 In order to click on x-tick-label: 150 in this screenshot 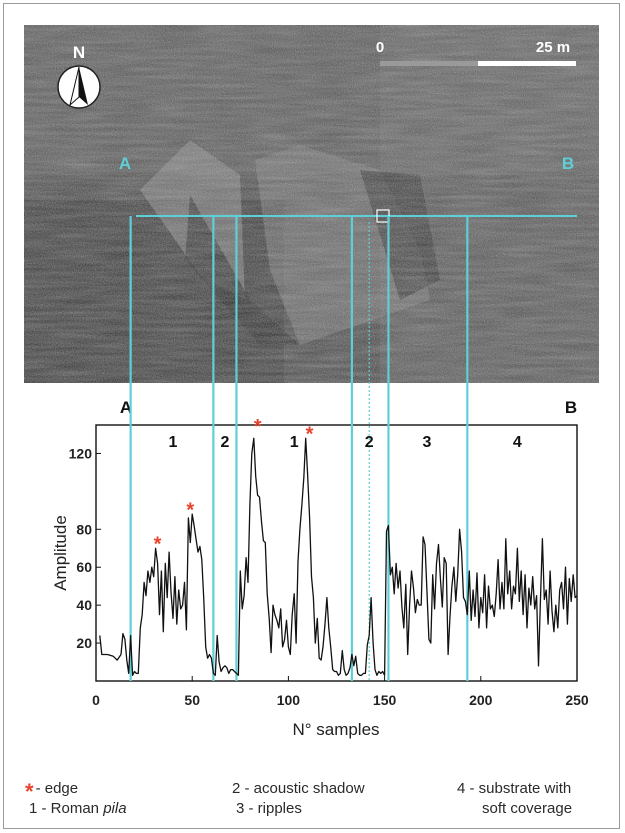, I will do `click(385, 700)`.